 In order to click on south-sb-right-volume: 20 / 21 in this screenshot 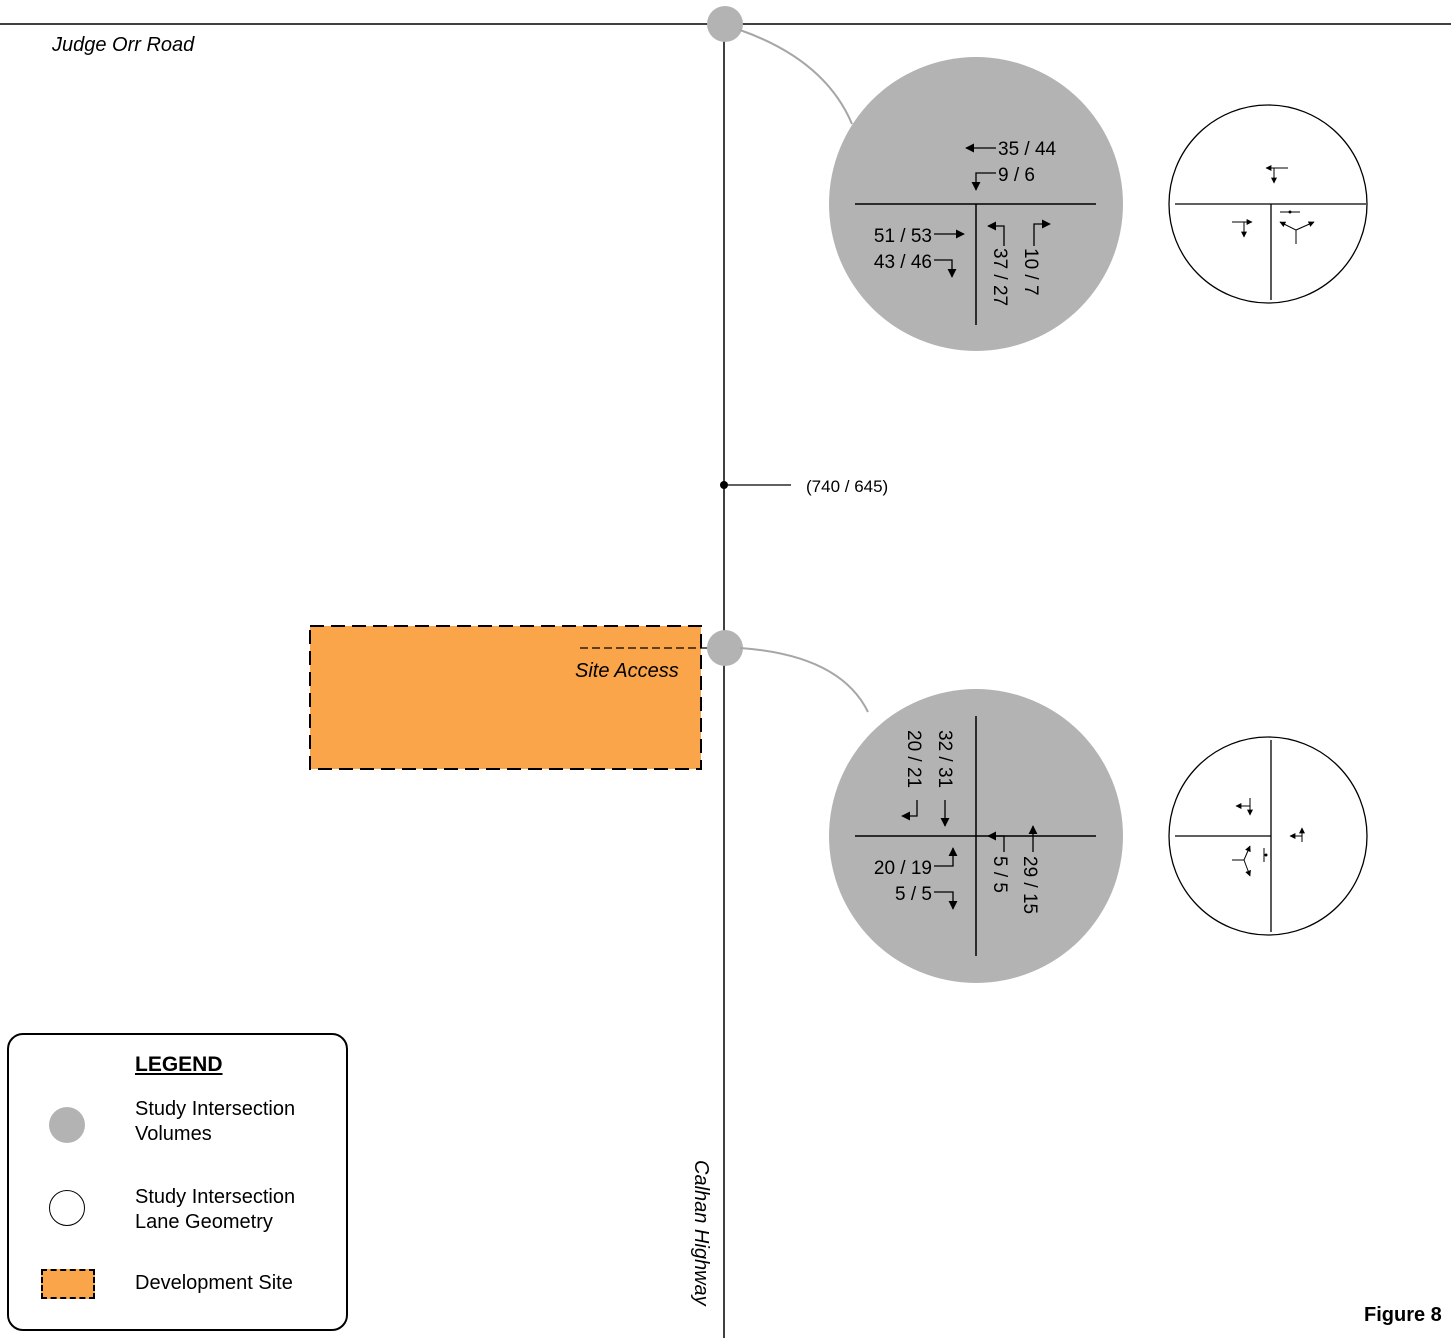, I will do `click(913, 759)`.